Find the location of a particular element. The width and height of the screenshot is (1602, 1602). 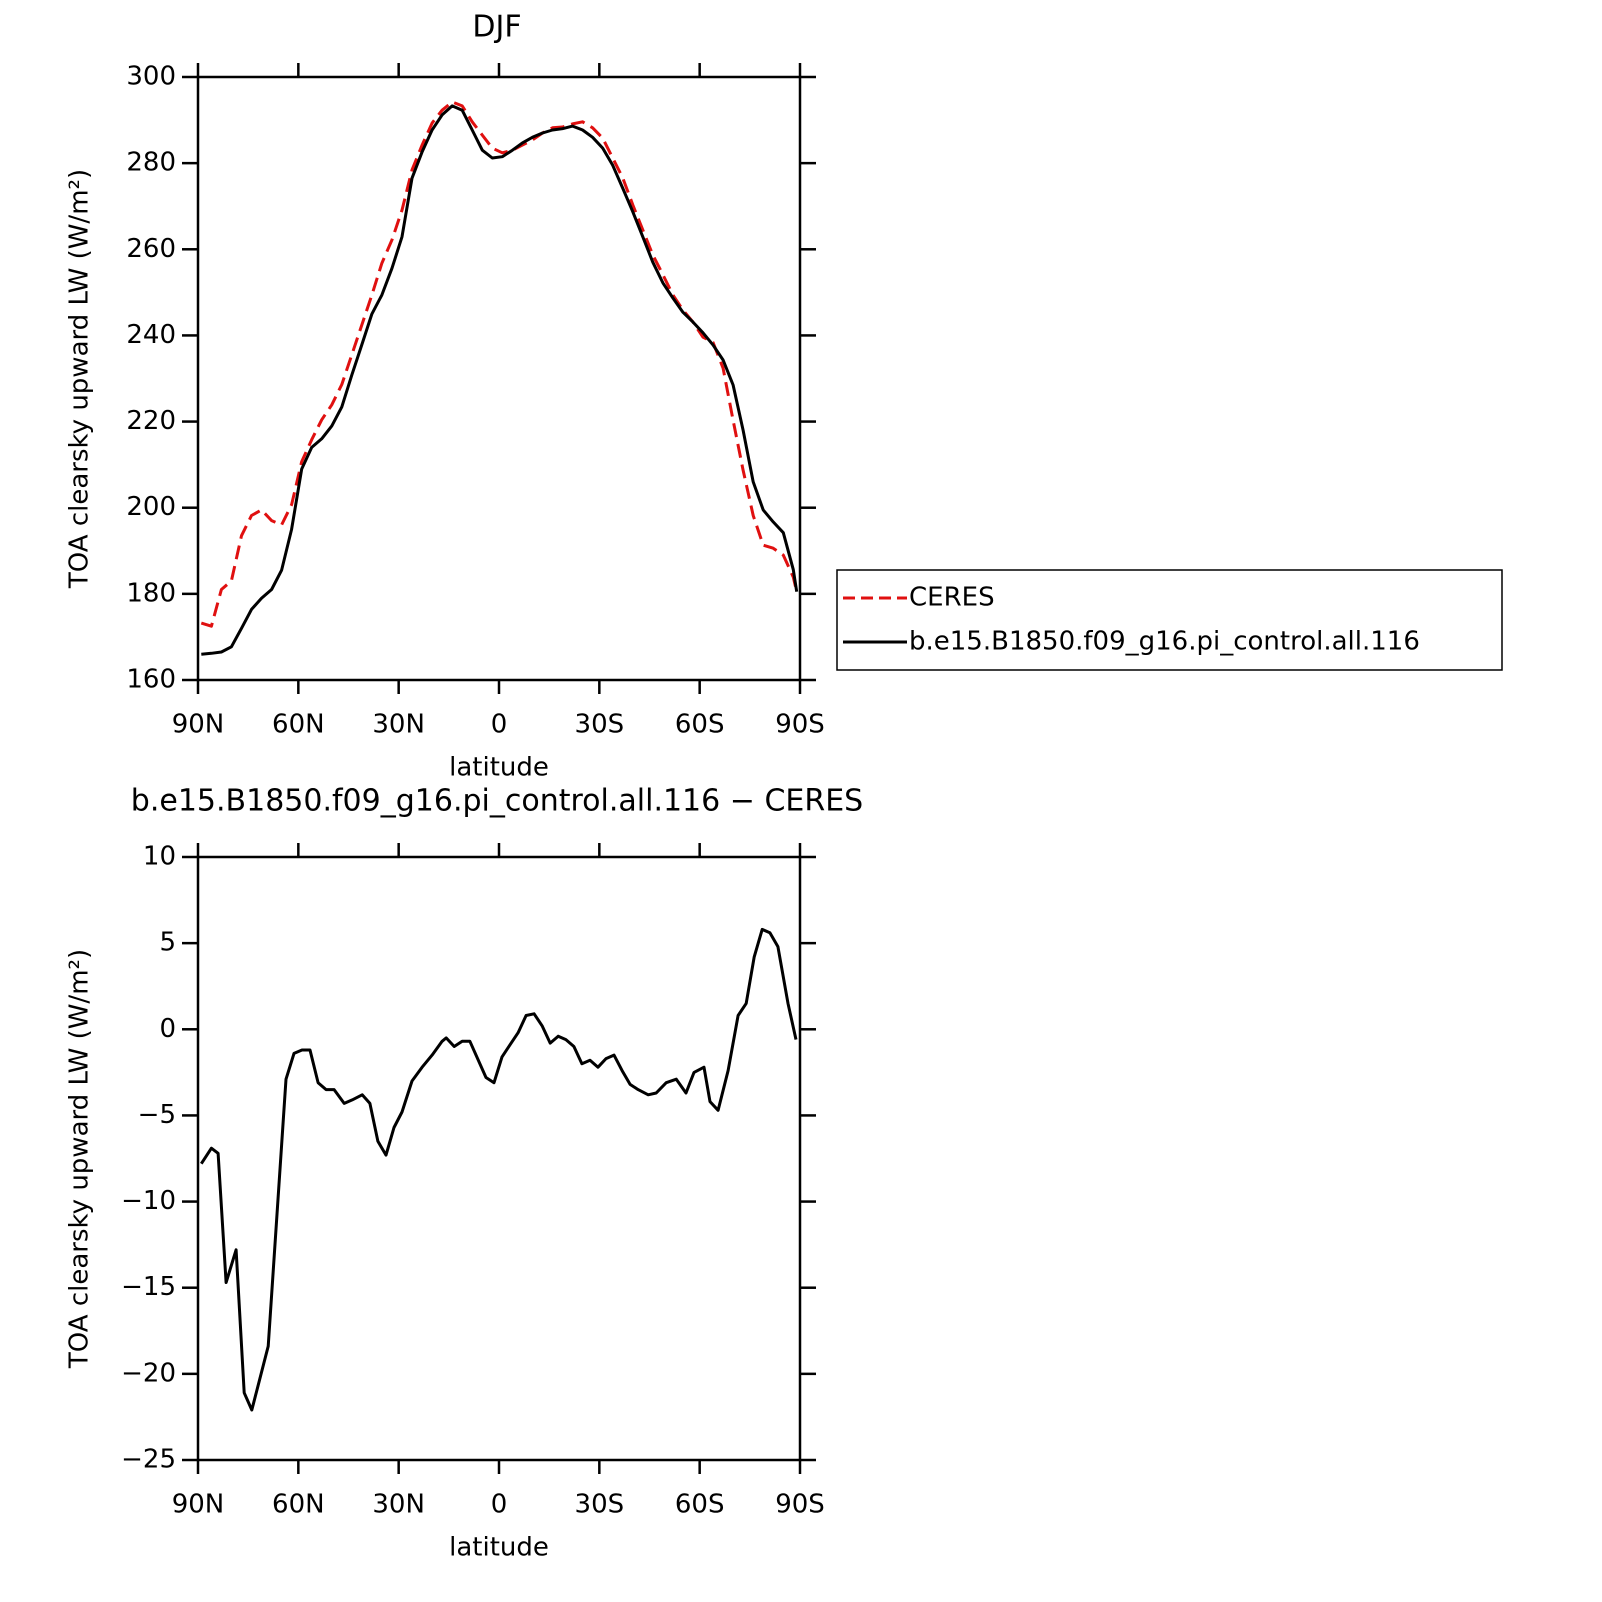

y-tick-label: 10 is located at coordinates (159, 857).